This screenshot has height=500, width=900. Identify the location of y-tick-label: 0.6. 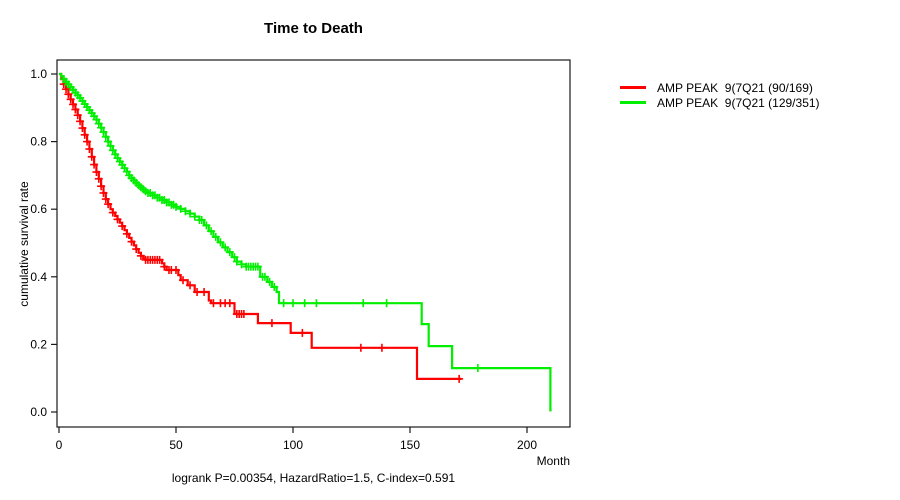
(38, 209).